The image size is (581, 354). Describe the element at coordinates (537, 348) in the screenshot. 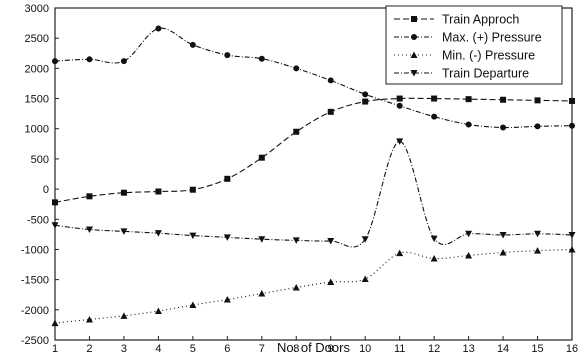

I see `x-tick-label: 15` at that location.